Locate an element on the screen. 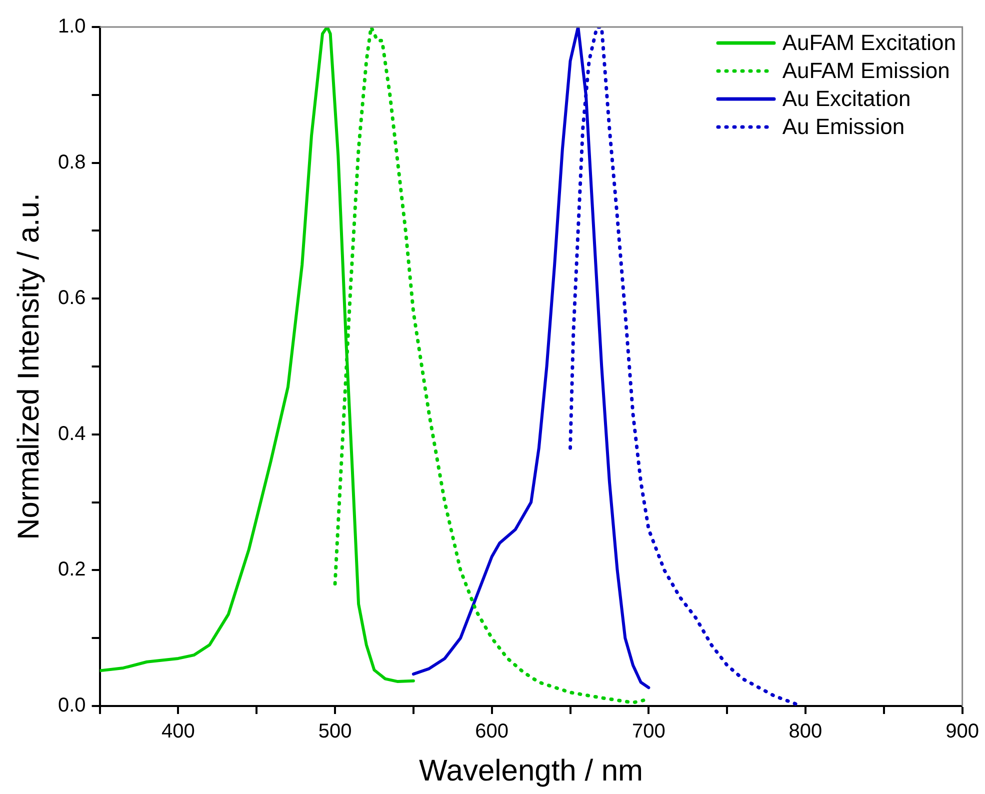 This screenshot has width=985, height=794. x-tick-label: 700 is located at coordinates (649, 731).